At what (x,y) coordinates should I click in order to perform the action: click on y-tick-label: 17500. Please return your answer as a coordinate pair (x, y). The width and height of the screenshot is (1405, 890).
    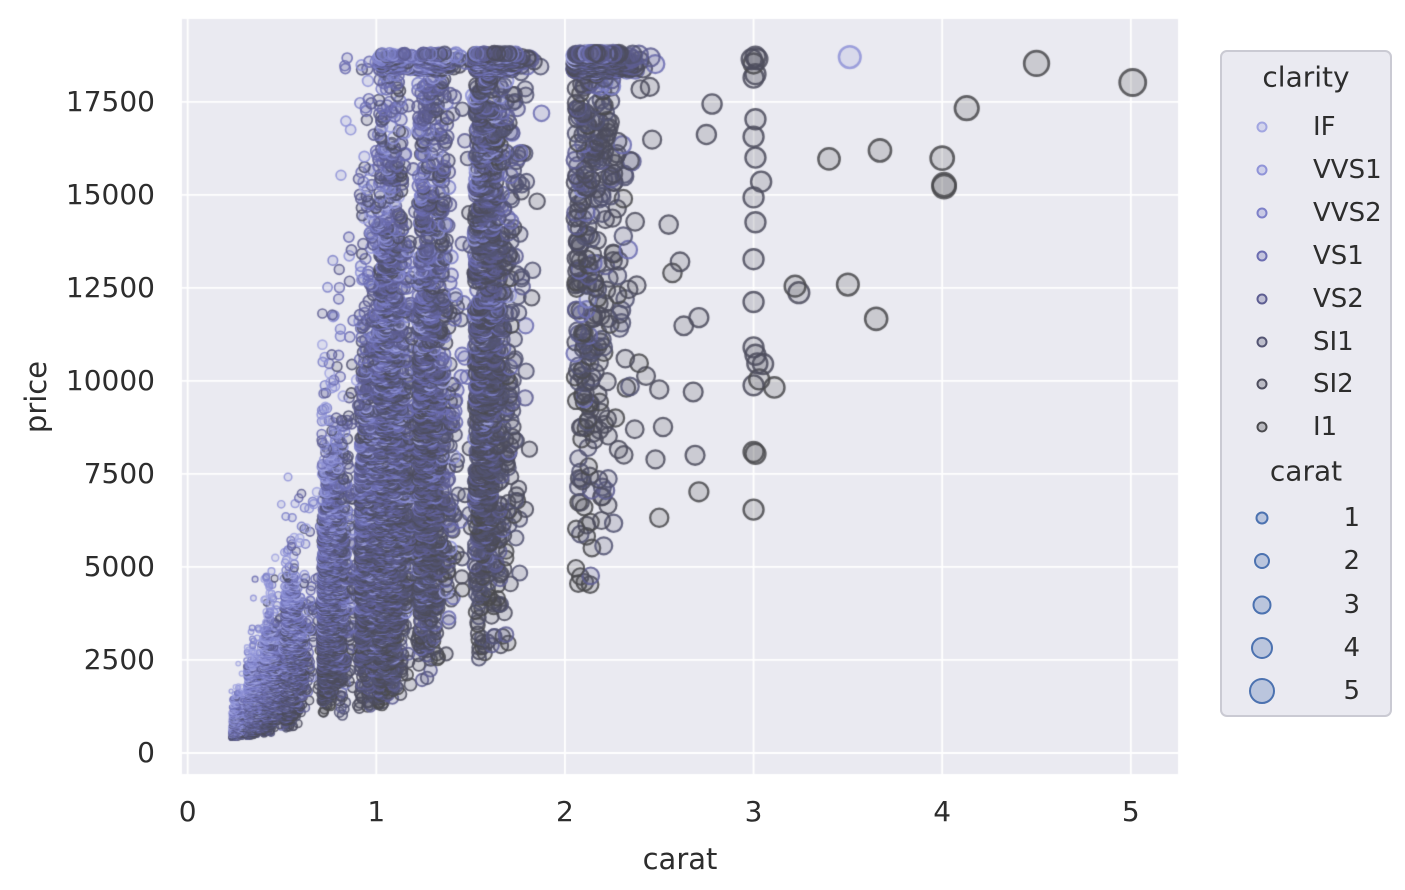
    Looking at the image, I should click on (110, 101).